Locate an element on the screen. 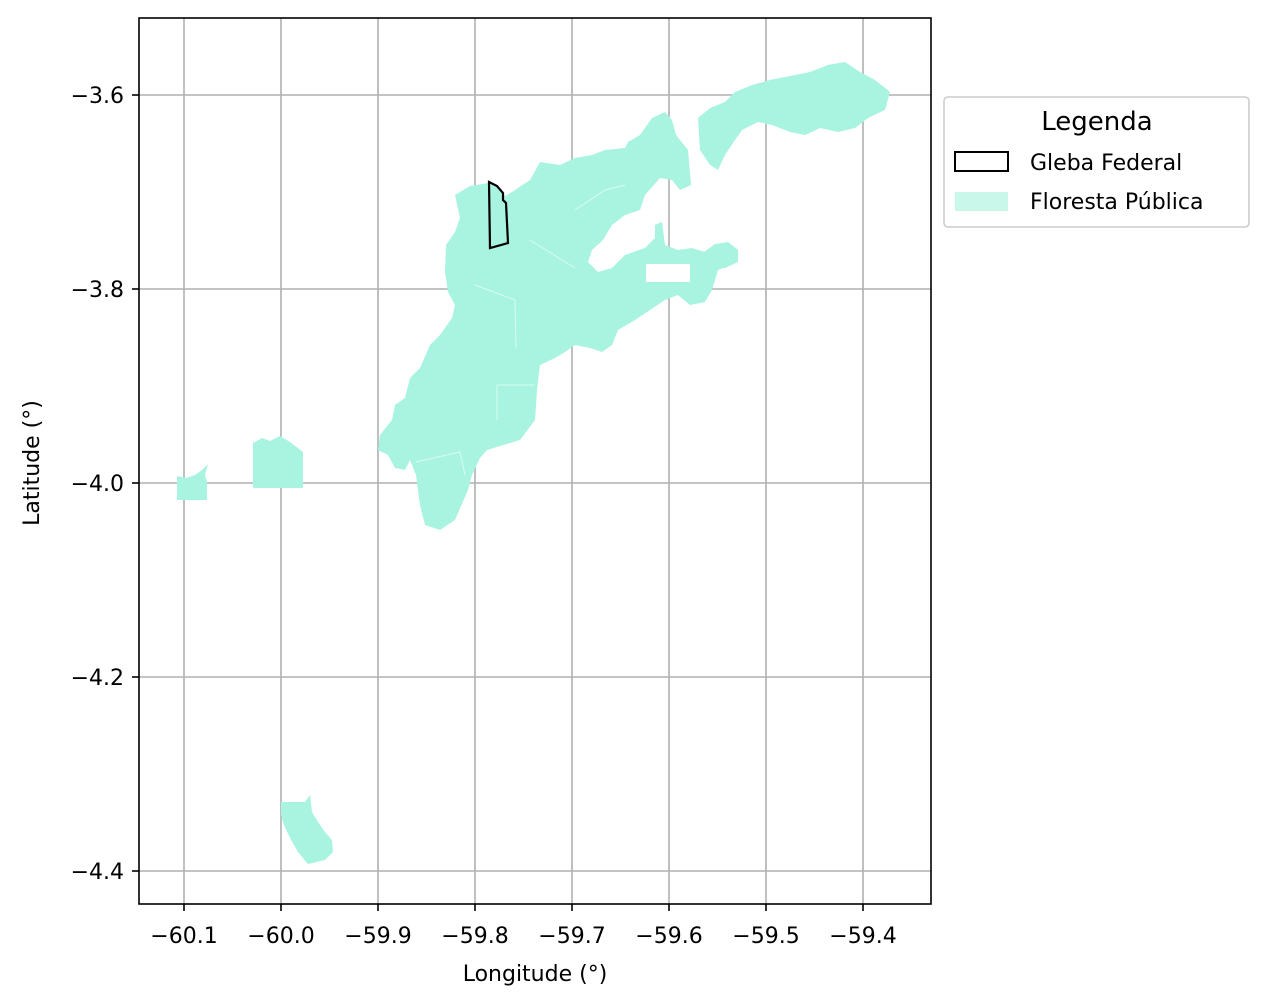  legend-swatch-gleba is located at coordinates (981, 161).